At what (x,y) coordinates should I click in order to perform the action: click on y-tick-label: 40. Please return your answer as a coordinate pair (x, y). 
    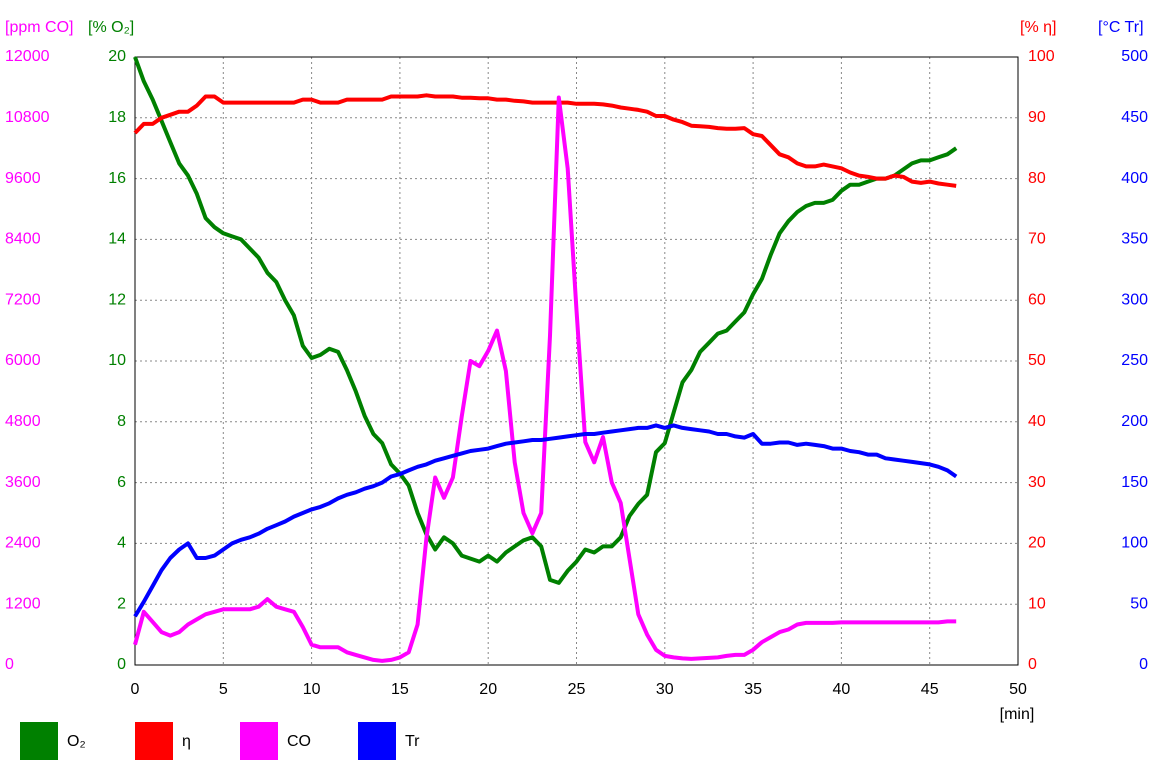
    Looking at the image, I should click on (1037, 421).